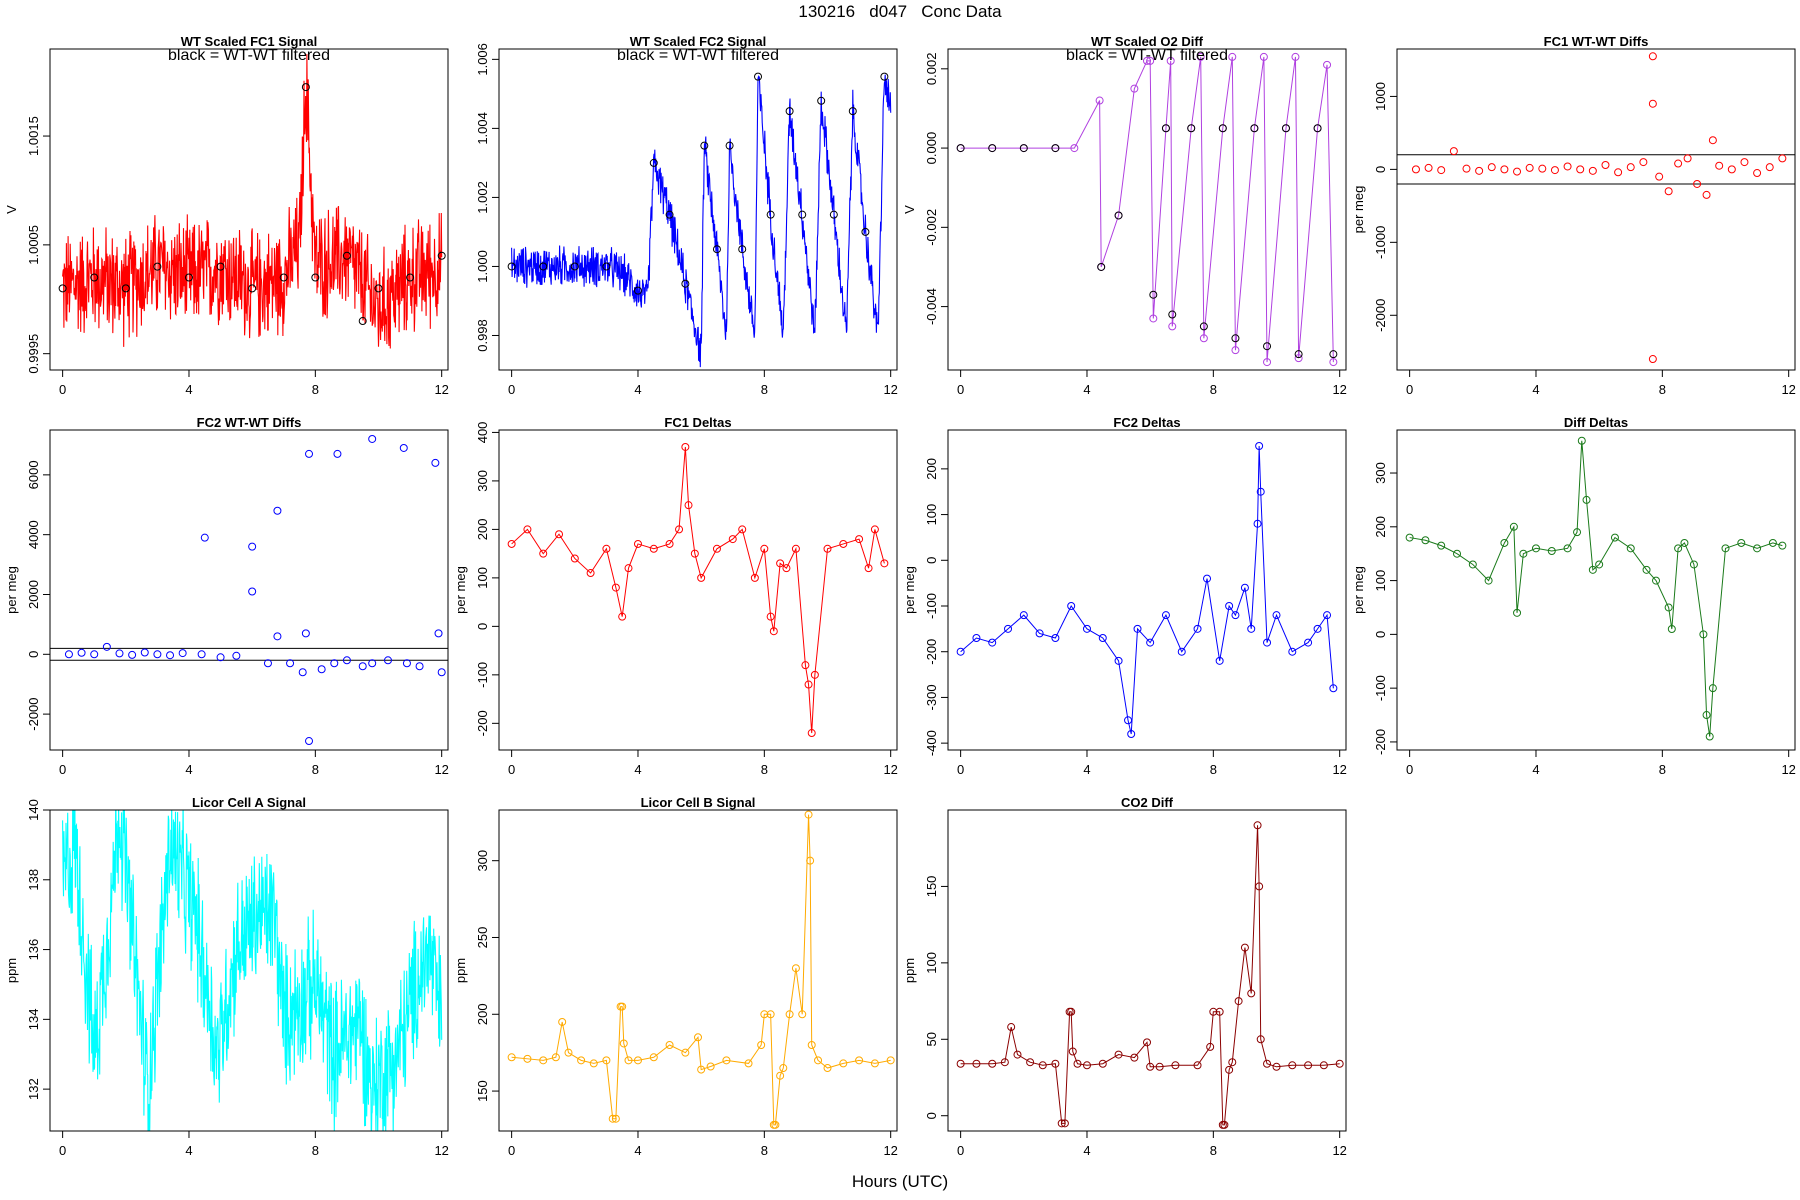  I want to click on y-tick-label: -0.002, so click(931, 227).